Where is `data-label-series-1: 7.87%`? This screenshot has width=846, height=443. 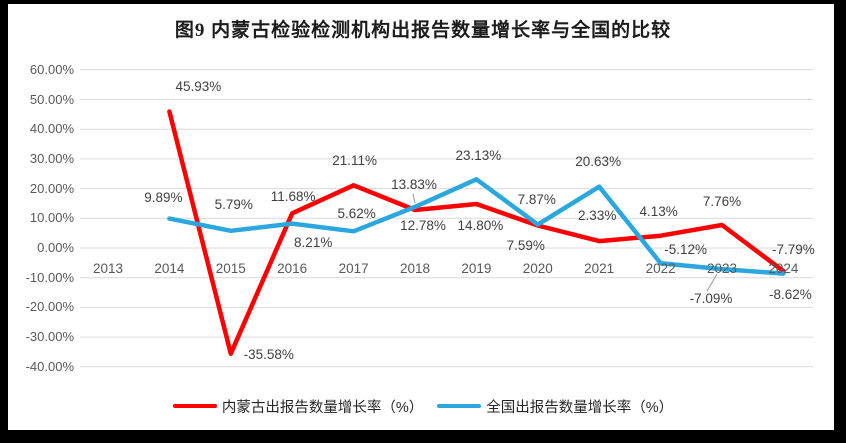 data-label-series-1: 7.87% is located at coordinates (536, 199).